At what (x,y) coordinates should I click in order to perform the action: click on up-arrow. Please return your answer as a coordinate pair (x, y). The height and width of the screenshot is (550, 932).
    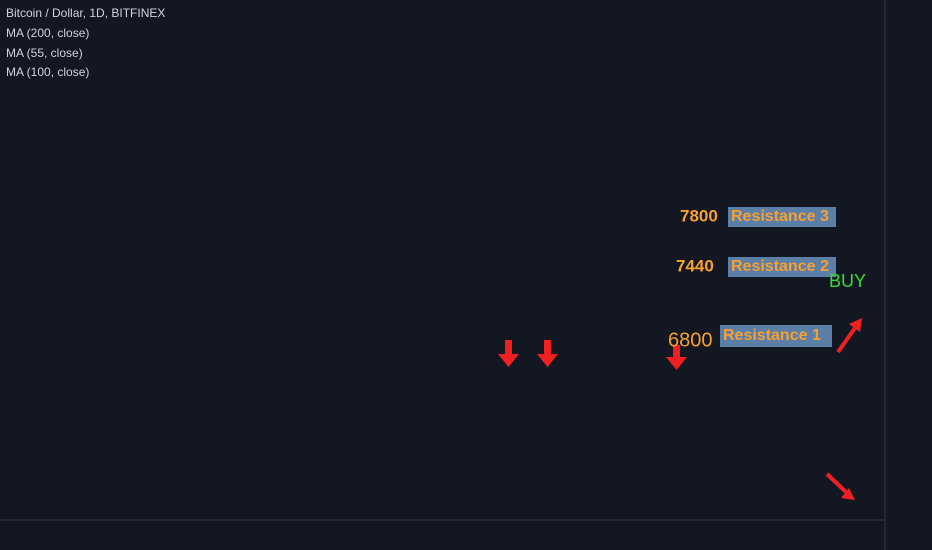
    Looking at the image, I should click on (846, 340).